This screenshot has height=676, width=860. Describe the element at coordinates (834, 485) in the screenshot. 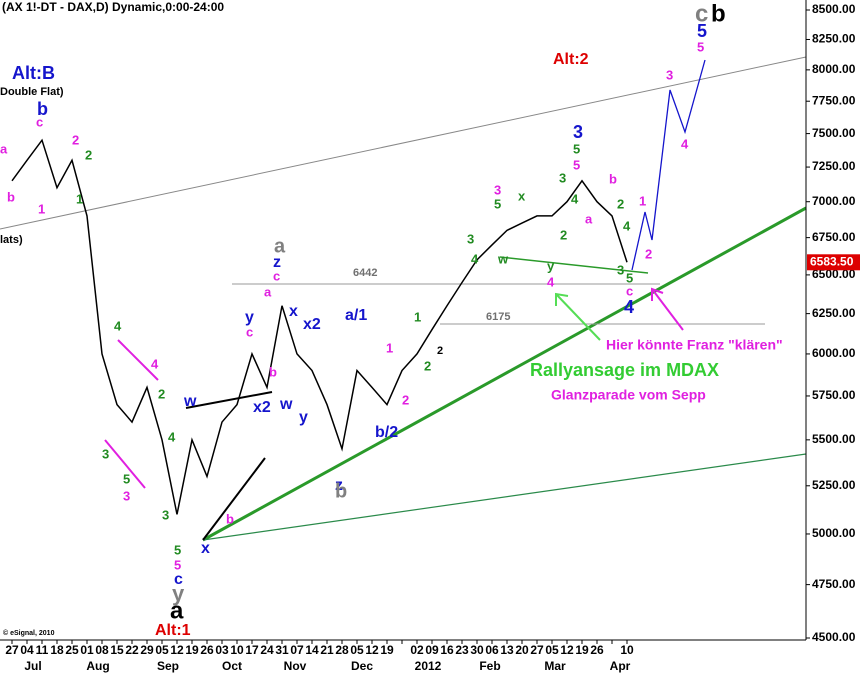

I see `y-tick-label: 5250.00` at that location.